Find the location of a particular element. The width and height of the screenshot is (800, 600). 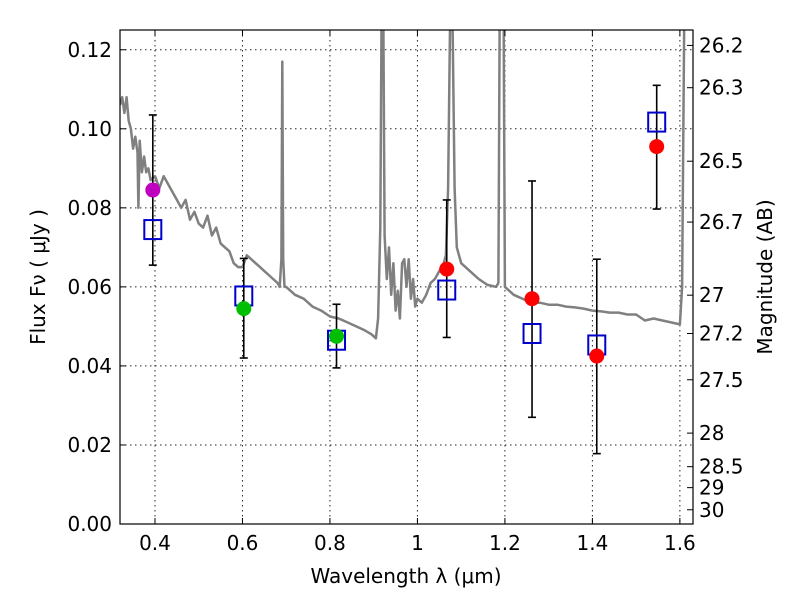

y-tick-label: 0.00 is located at coordinates (89, 524).